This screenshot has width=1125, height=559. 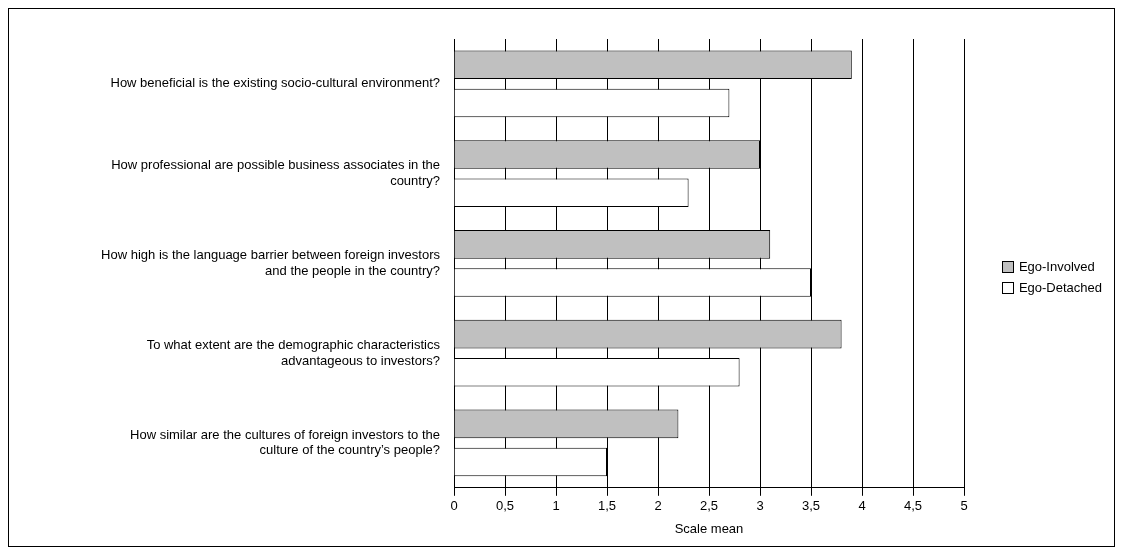 What do you see at coordinates (760, 506) in the screenshot?
I see `x-tick-label: 3` at bounding box center [760, 506].